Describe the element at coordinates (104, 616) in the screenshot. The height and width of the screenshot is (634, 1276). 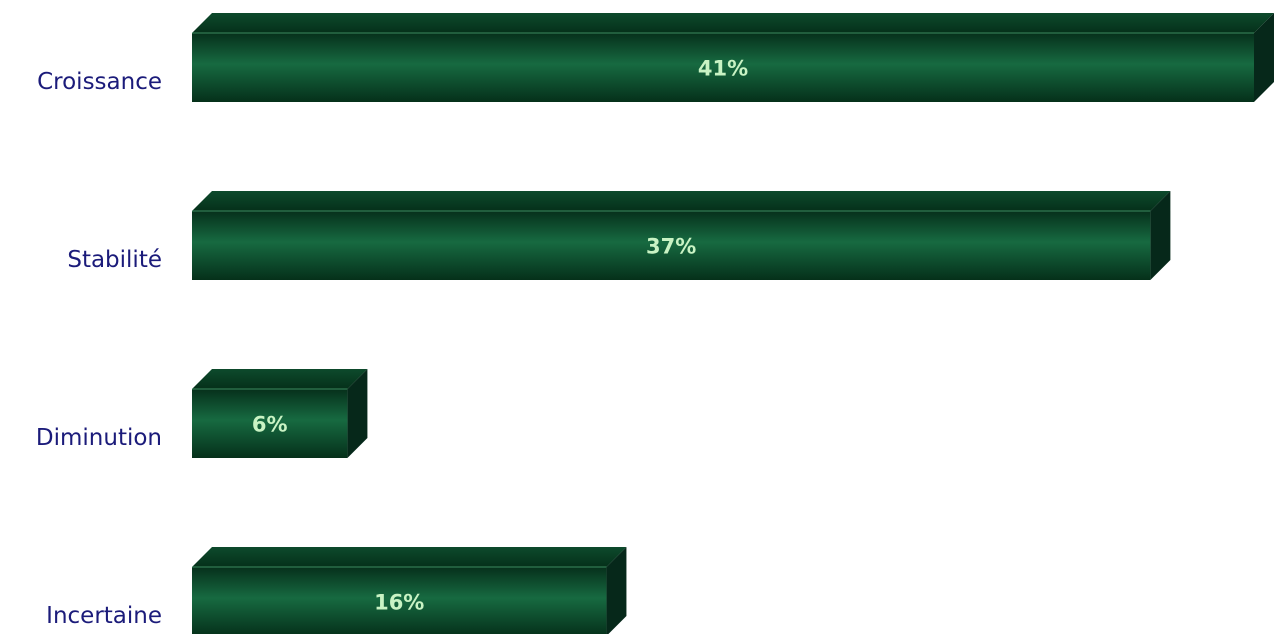
I see `category-label: Incertaine` at that location.